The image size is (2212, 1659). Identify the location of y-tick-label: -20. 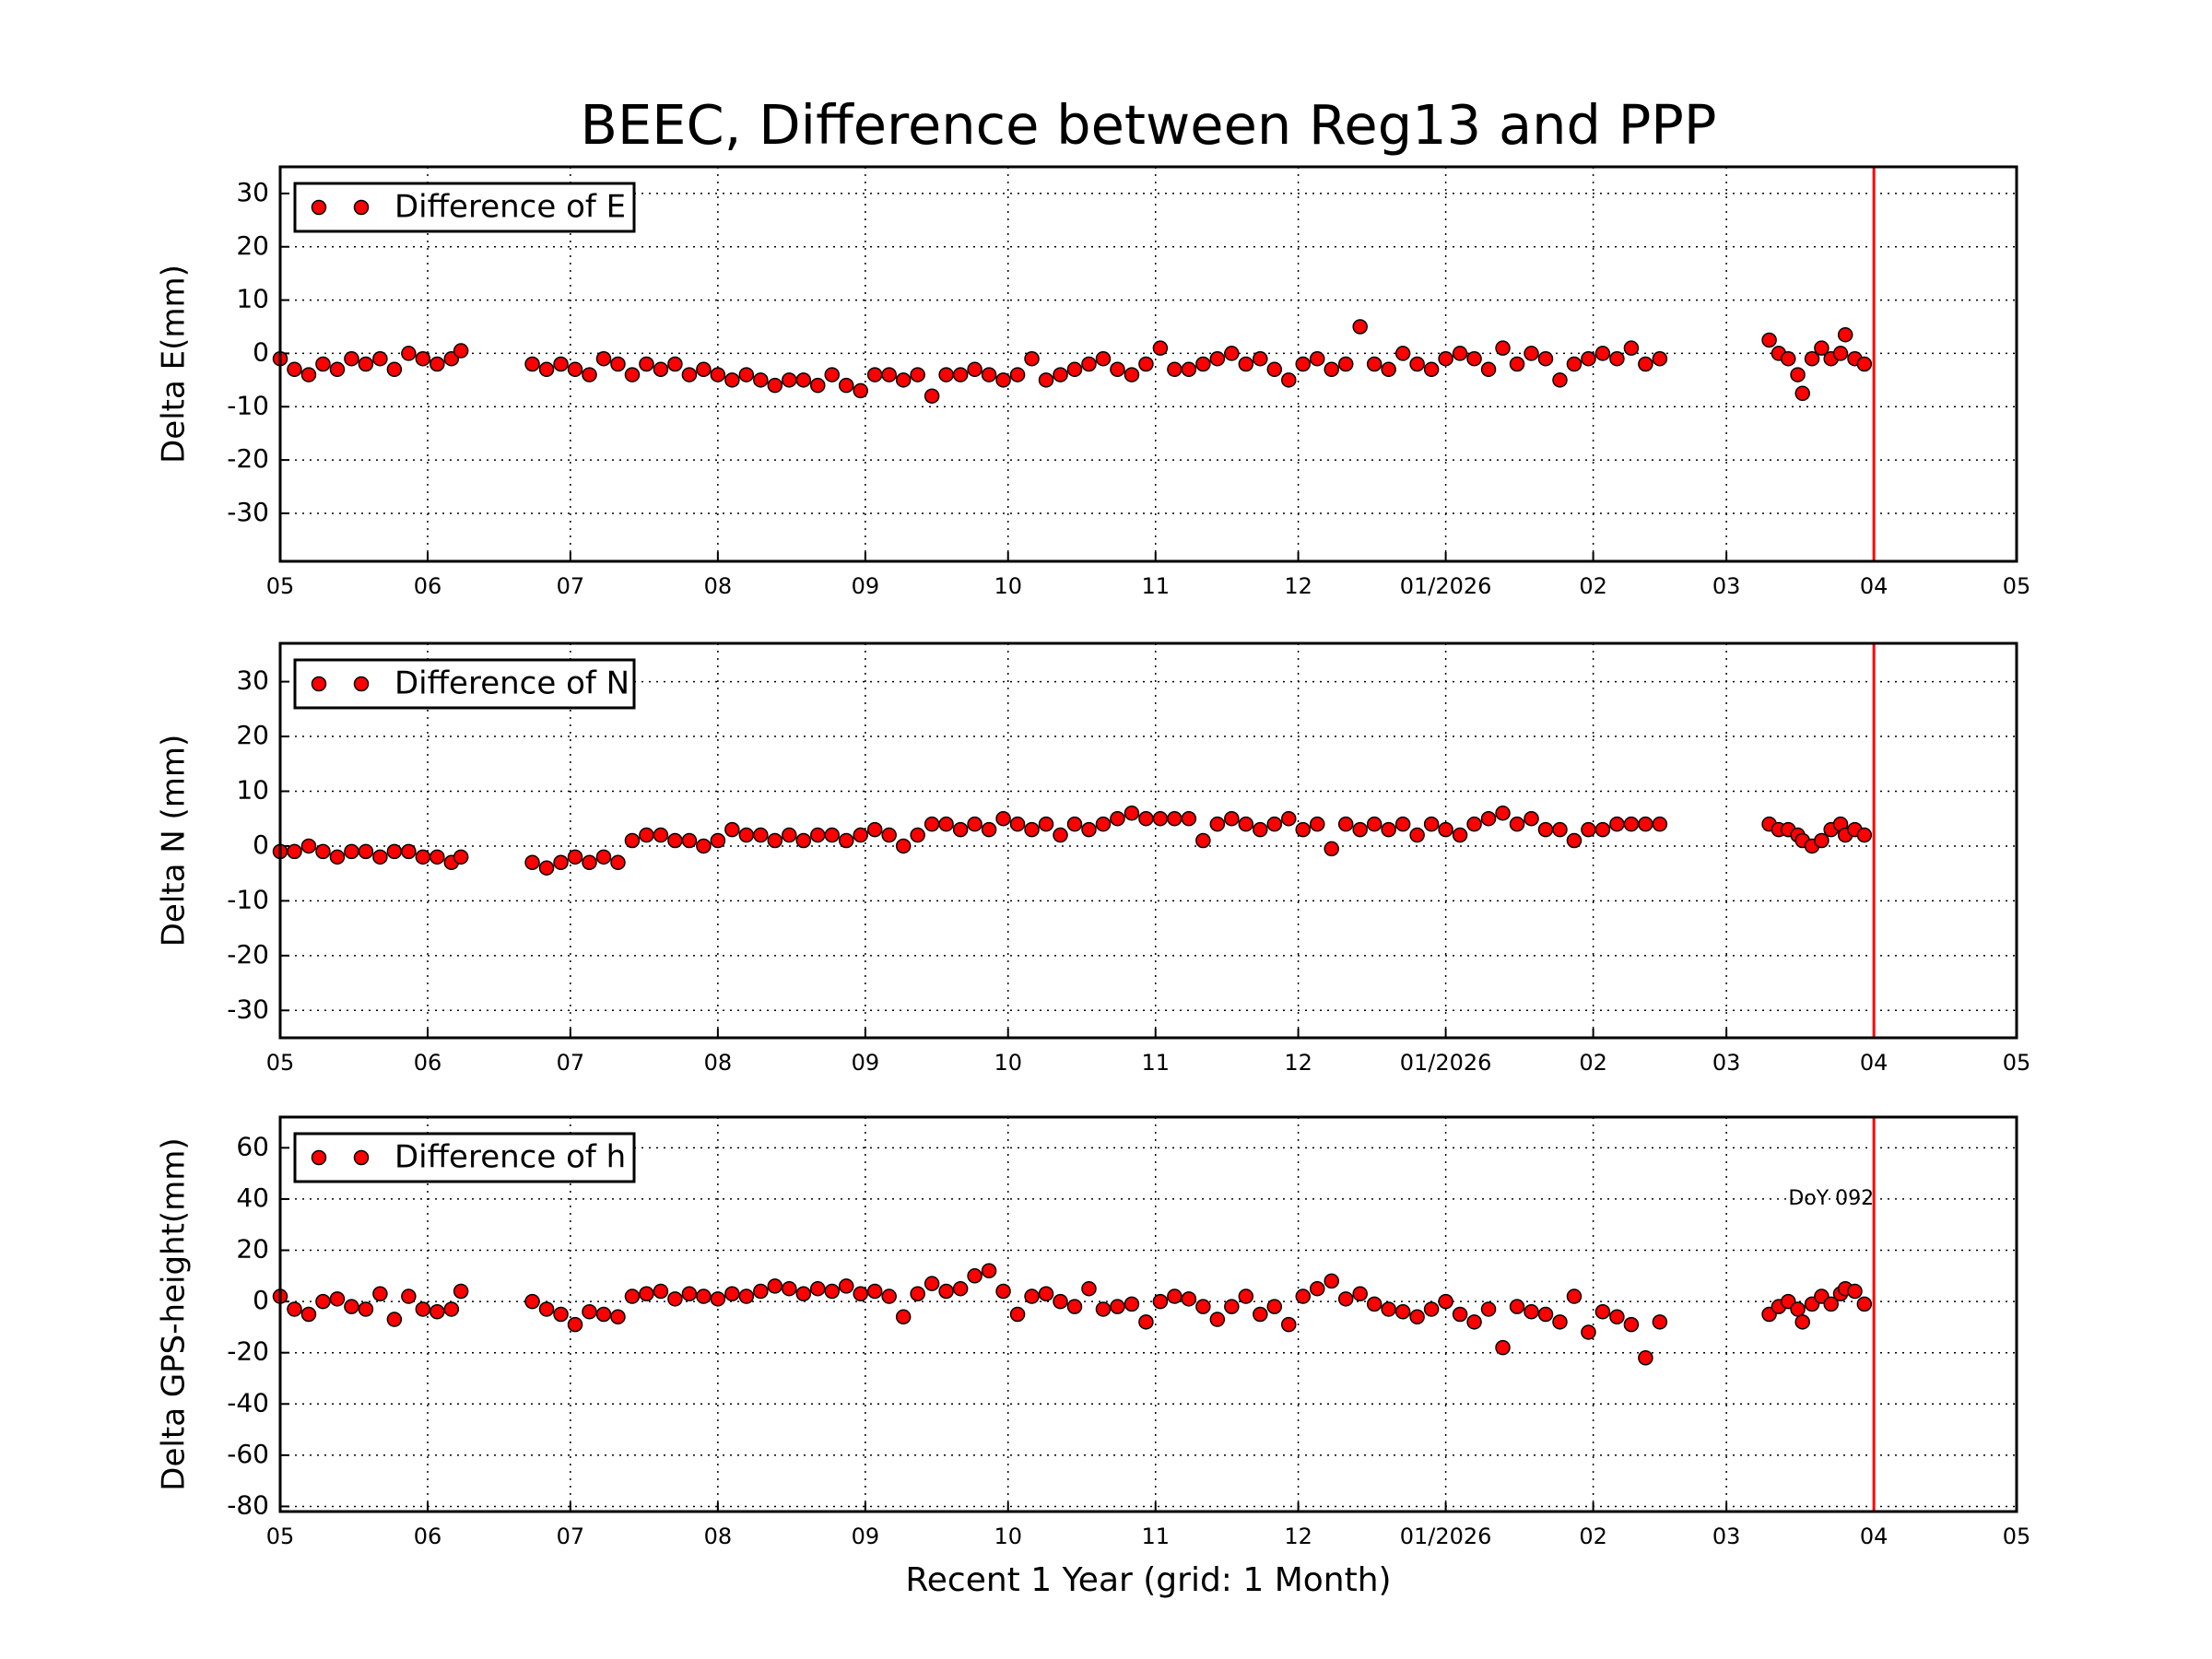
(248, 1351).